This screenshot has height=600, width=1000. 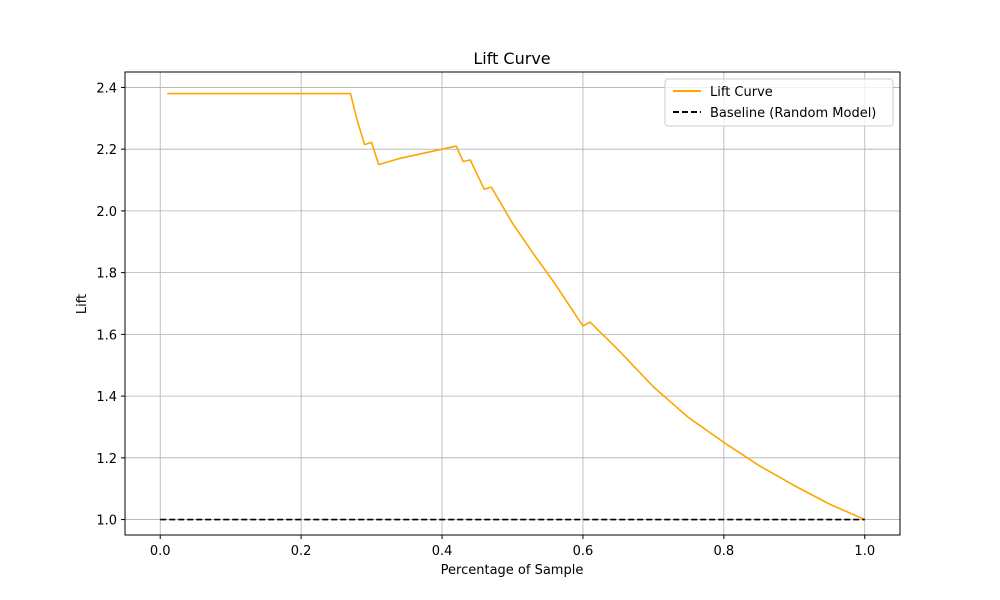 I want to click on y-tick-label: 1.8, so click(x=106, y=274).